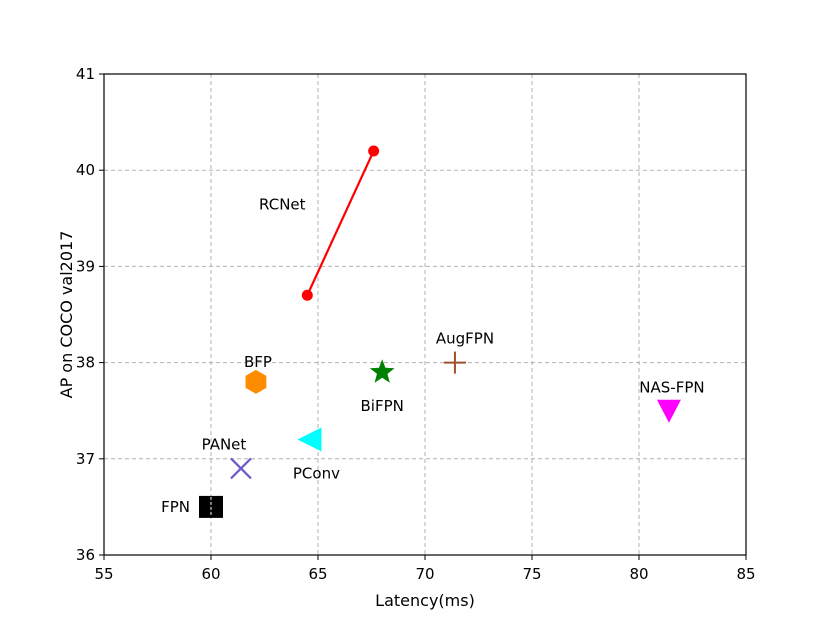 Image resolution: width=830 pixels, height=623 pixels. What do you see at coordinates (382, 371) in the screenshot?
I see `bifpn-marker` at bounding box center [382, 371].